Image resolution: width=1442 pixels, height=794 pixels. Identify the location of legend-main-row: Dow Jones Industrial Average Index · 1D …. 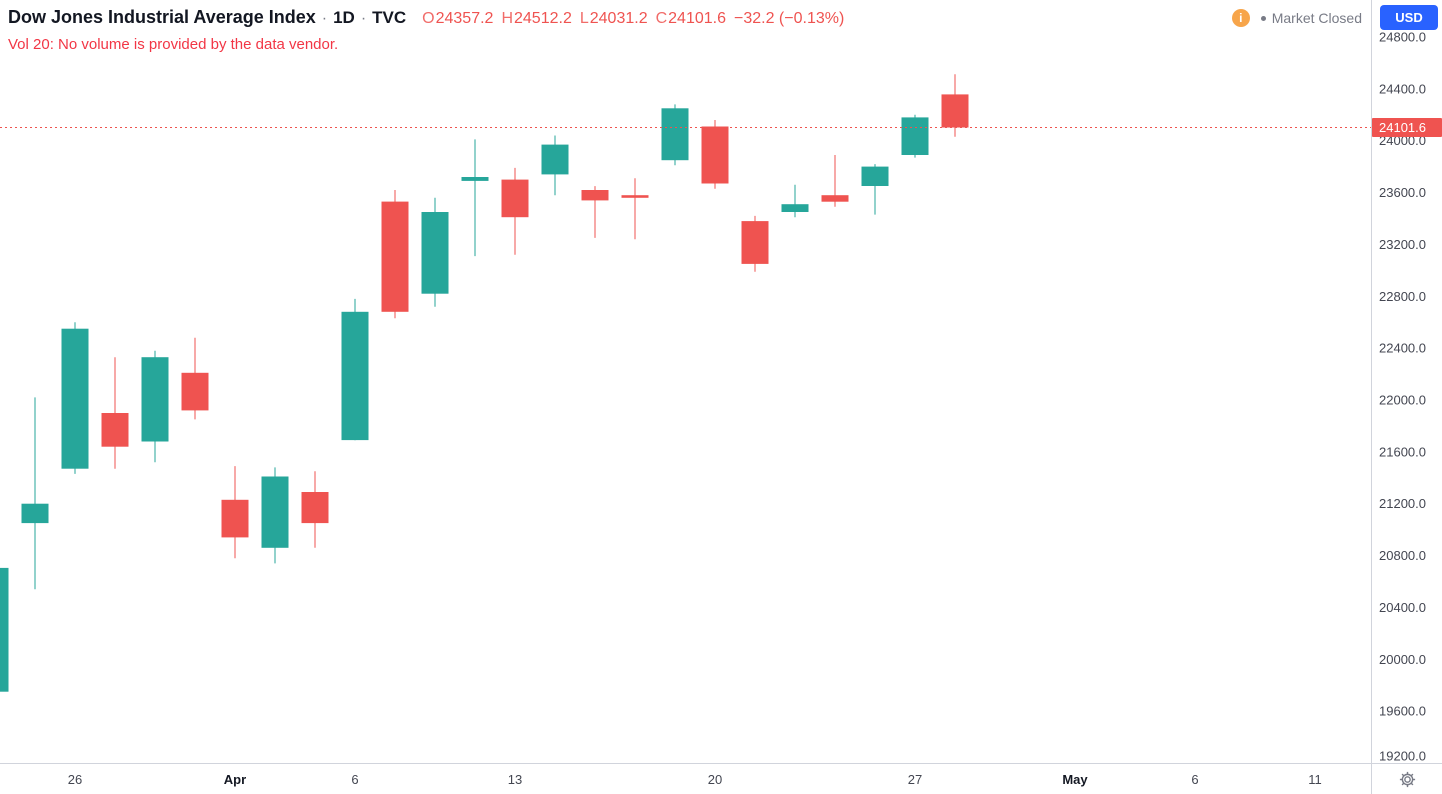
(426, 17).